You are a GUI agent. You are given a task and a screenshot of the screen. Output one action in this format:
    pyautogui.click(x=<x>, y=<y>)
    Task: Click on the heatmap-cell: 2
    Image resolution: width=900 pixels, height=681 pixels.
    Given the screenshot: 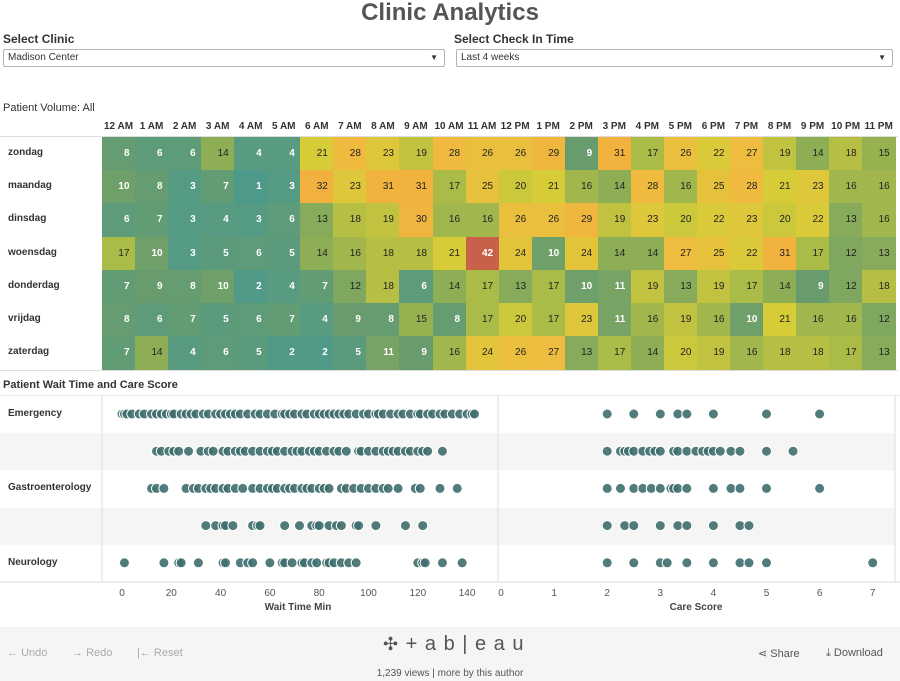 What is the action you would take?
    pyautogui.click(x=284, y=353)
    